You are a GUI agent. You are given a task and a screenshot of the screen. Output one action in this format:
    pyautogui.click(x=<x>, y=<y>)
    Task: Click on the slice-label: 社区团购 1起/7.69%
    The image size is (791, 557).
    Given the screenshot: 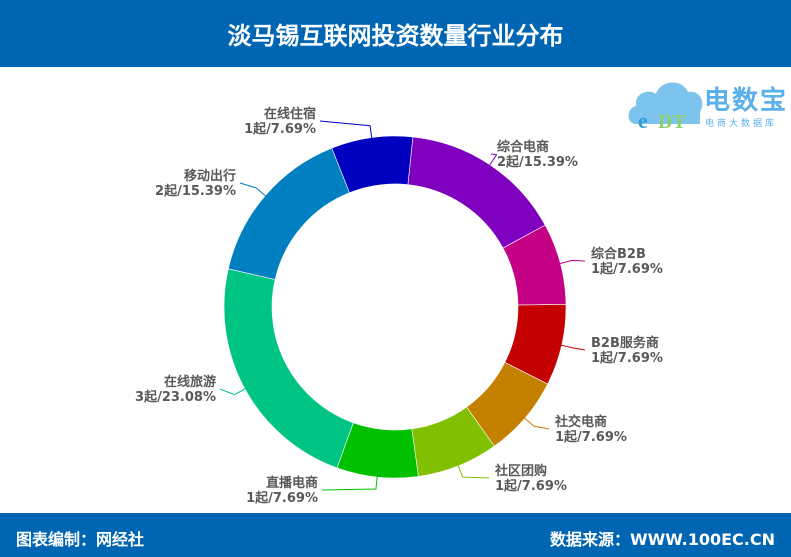 What is the action you would take?
    pyautogui.click(x=531, y=479)
    